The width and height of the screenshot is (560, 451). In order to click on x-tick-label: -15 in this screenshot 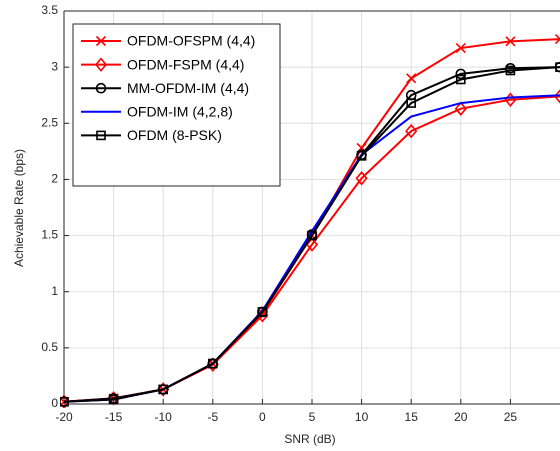, I will do `click(114, 417)`.